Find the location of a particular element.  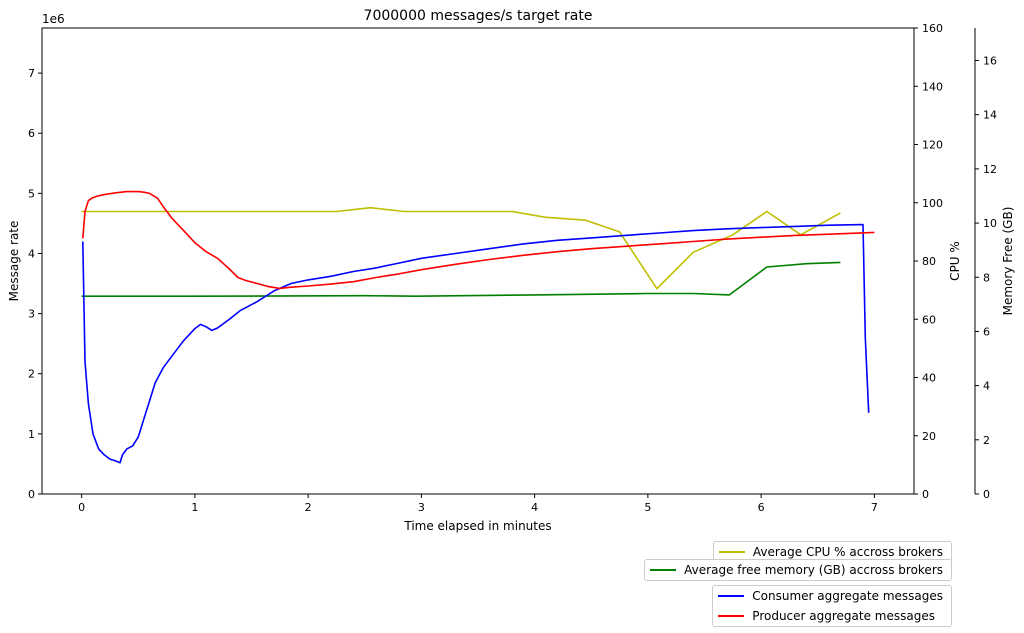

cpu-tick-label: 60 is located at coordinates (929, 319).